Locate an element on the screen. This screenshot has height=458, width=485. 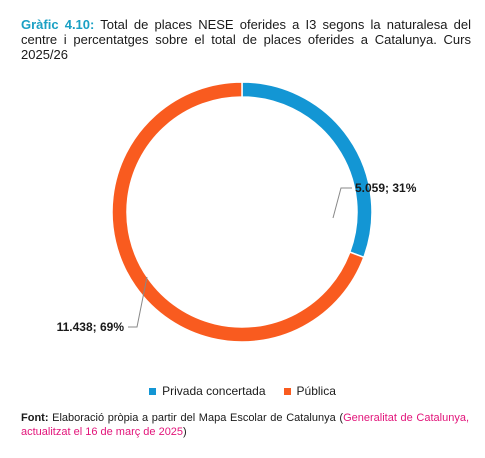
legend-swatch-publica is located at coordinates (287, 391).